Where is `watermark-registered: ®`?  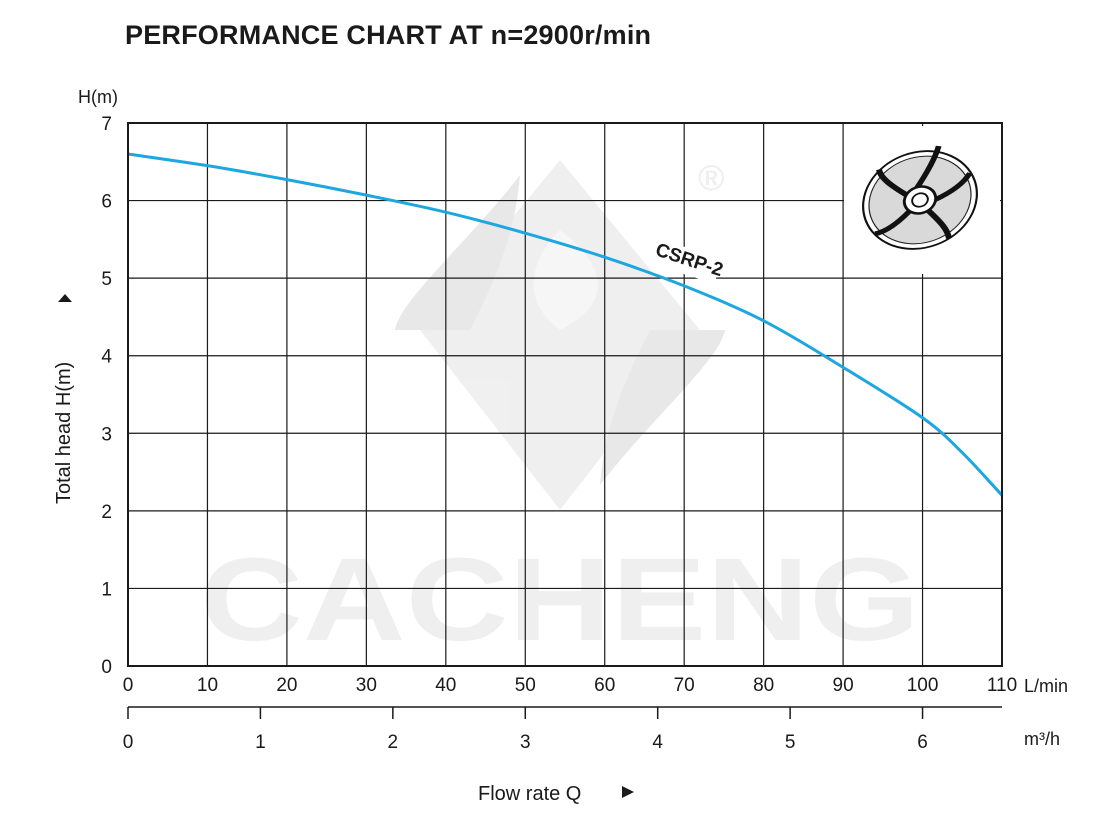
watermark-registered: ® is located at coordinates (711, 177).